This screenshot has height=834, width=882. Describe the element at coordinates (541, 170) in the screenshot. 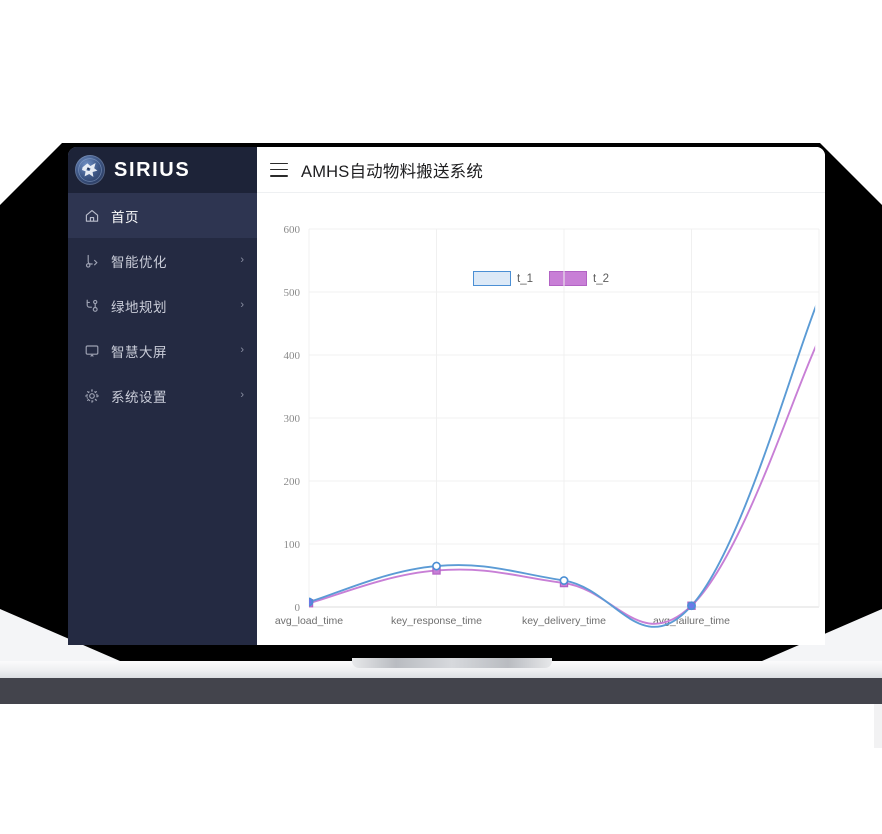

I see `topbar: AMHS自动物料搬送系统` at that location.